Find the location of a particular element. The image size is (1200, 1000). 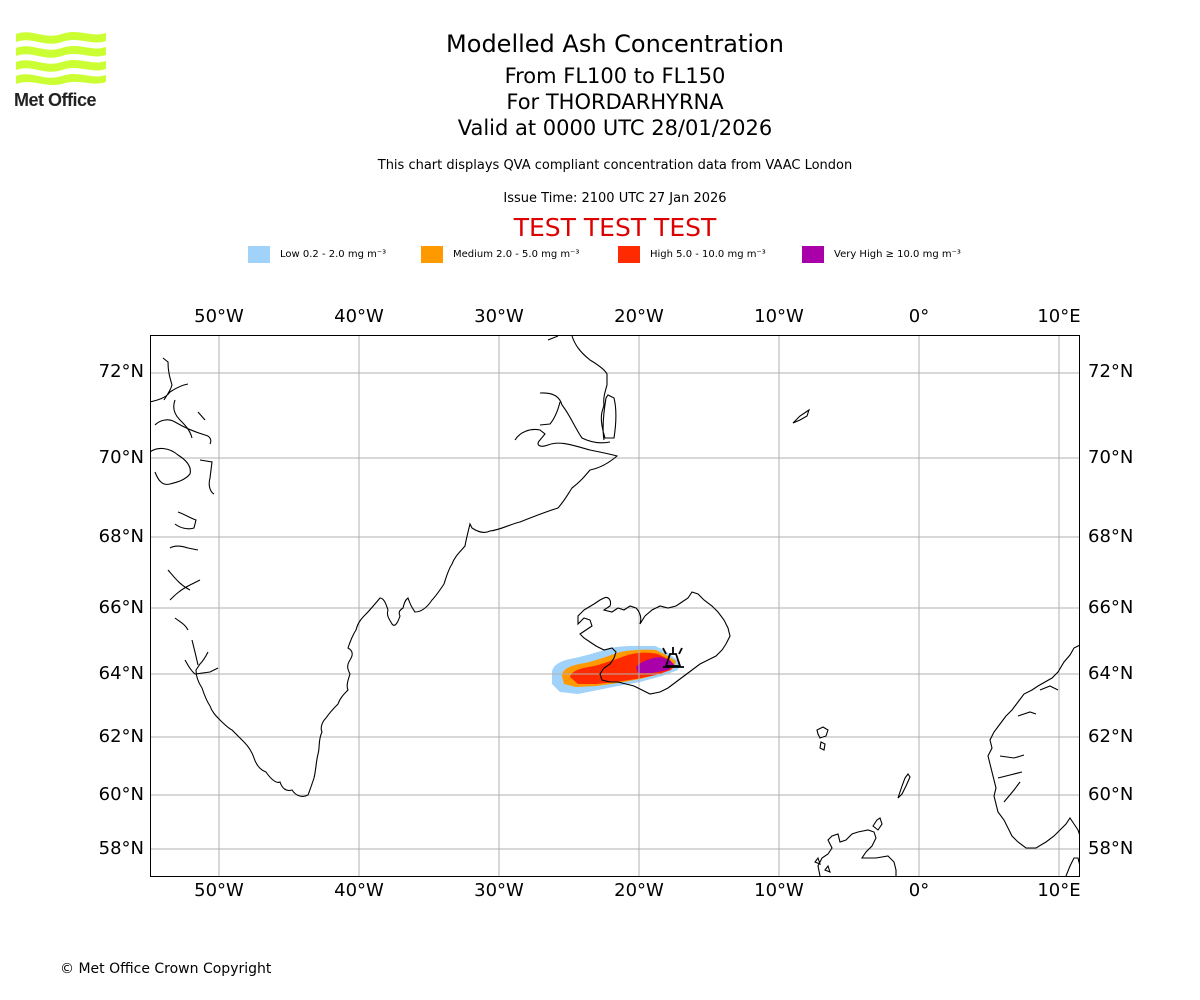

legend-swatch-low is located at coordinates (259, 254).